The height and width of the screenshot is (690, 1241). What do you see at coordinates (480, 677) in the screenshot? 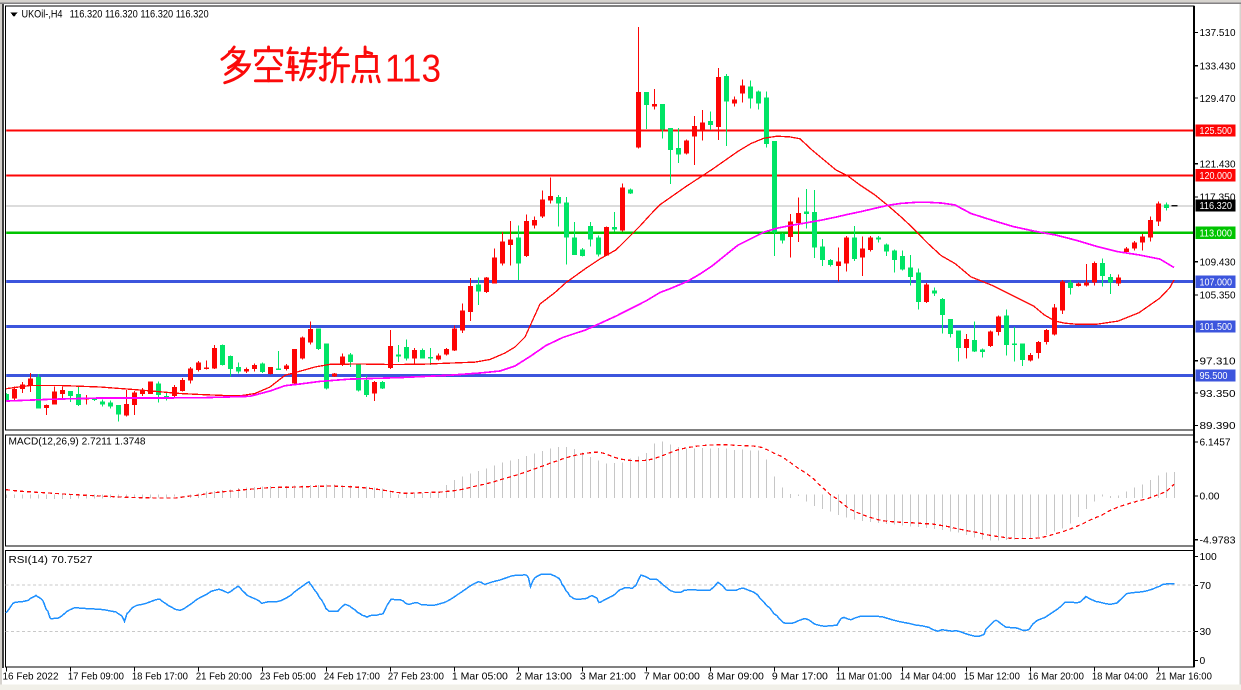
I see `svg-text: 1 Mar 05:00` at bounding box center [480, 677].